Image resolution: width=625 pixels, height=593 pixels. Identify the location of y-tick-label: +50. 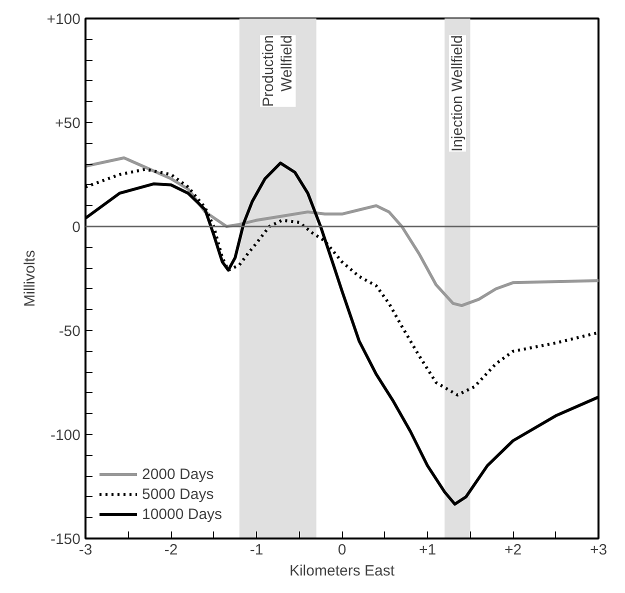
(68, 123).